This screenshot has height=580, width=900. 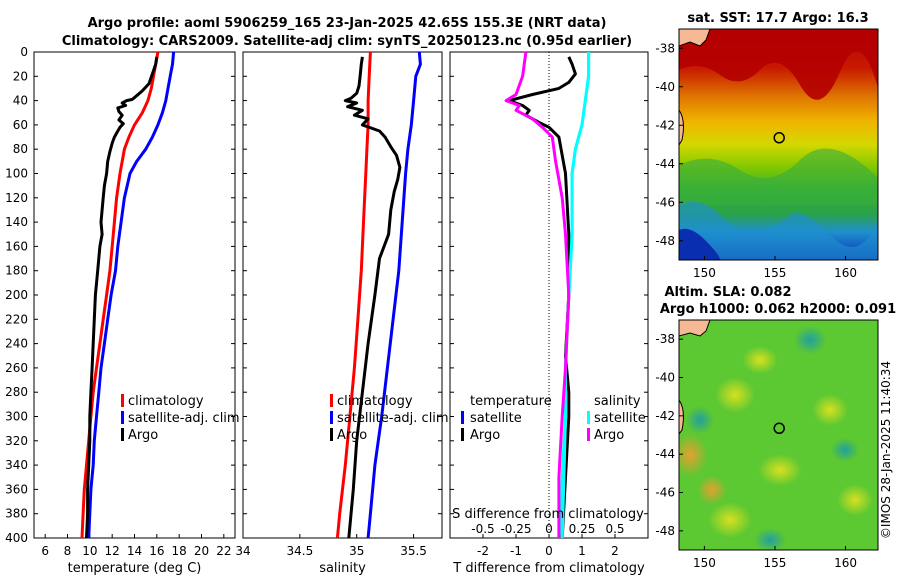 What do you see at coordinates (201, 551) in the screenshot?
I see `x-tick-label: 20` at bounding box center [201, 551].